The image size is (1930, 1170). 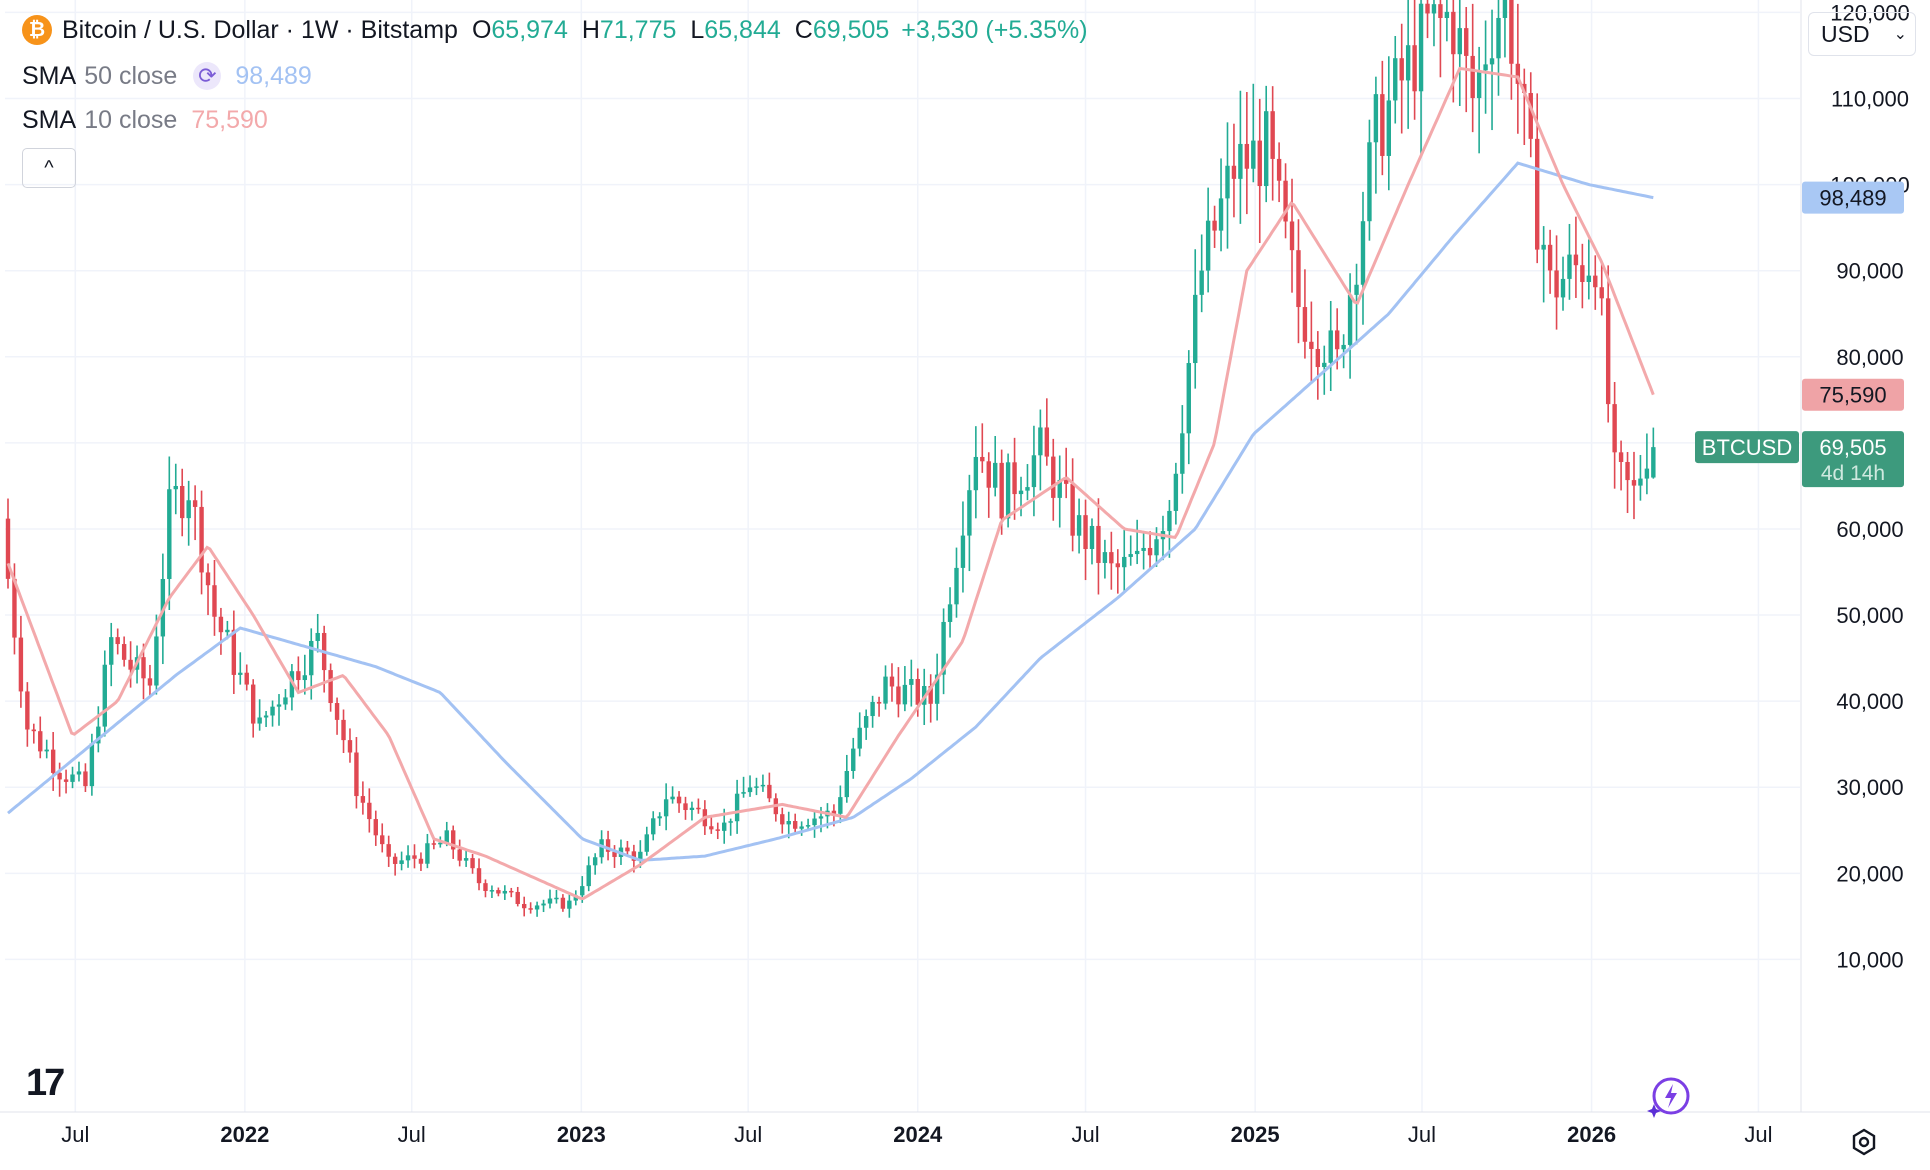 I want to click on sma50-legend: SMA 50 close ⟳ 98,489, so click(x=167, y=76).